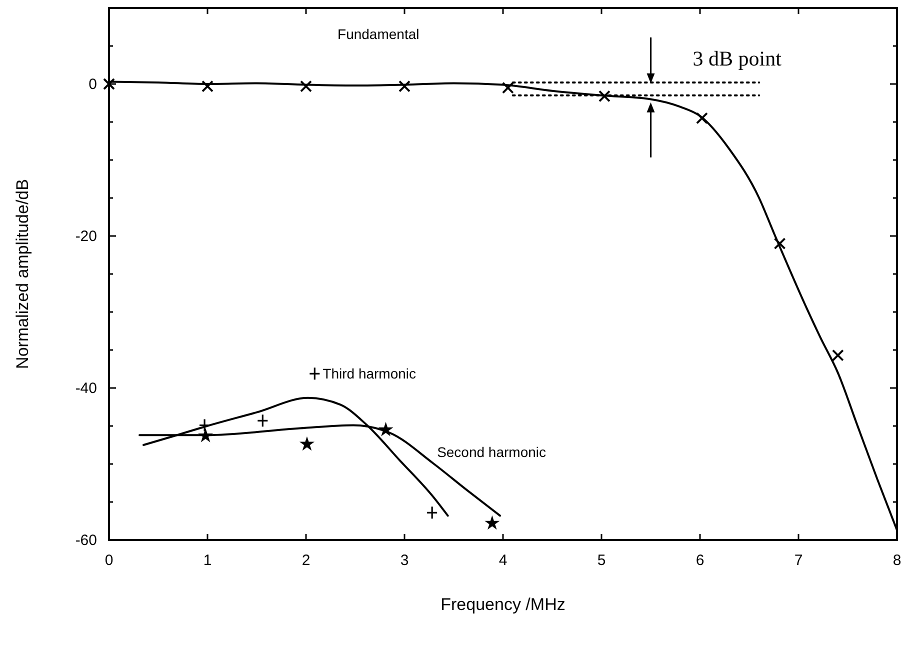 Image resolution: width=908 pixels, height=647 pixels. What do you see at coordinates (92, 84) in the screenshot?
I see `y-tick-label: 0` at bounding box center [92, 84].